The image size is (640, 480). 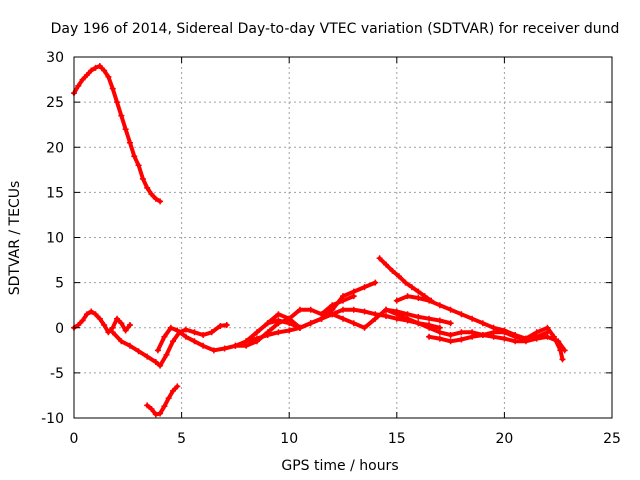 What do you see at coordinates (504, 439) in the screenshot?
I see `x-tick-label: 20` at bounding box center [504, 439].